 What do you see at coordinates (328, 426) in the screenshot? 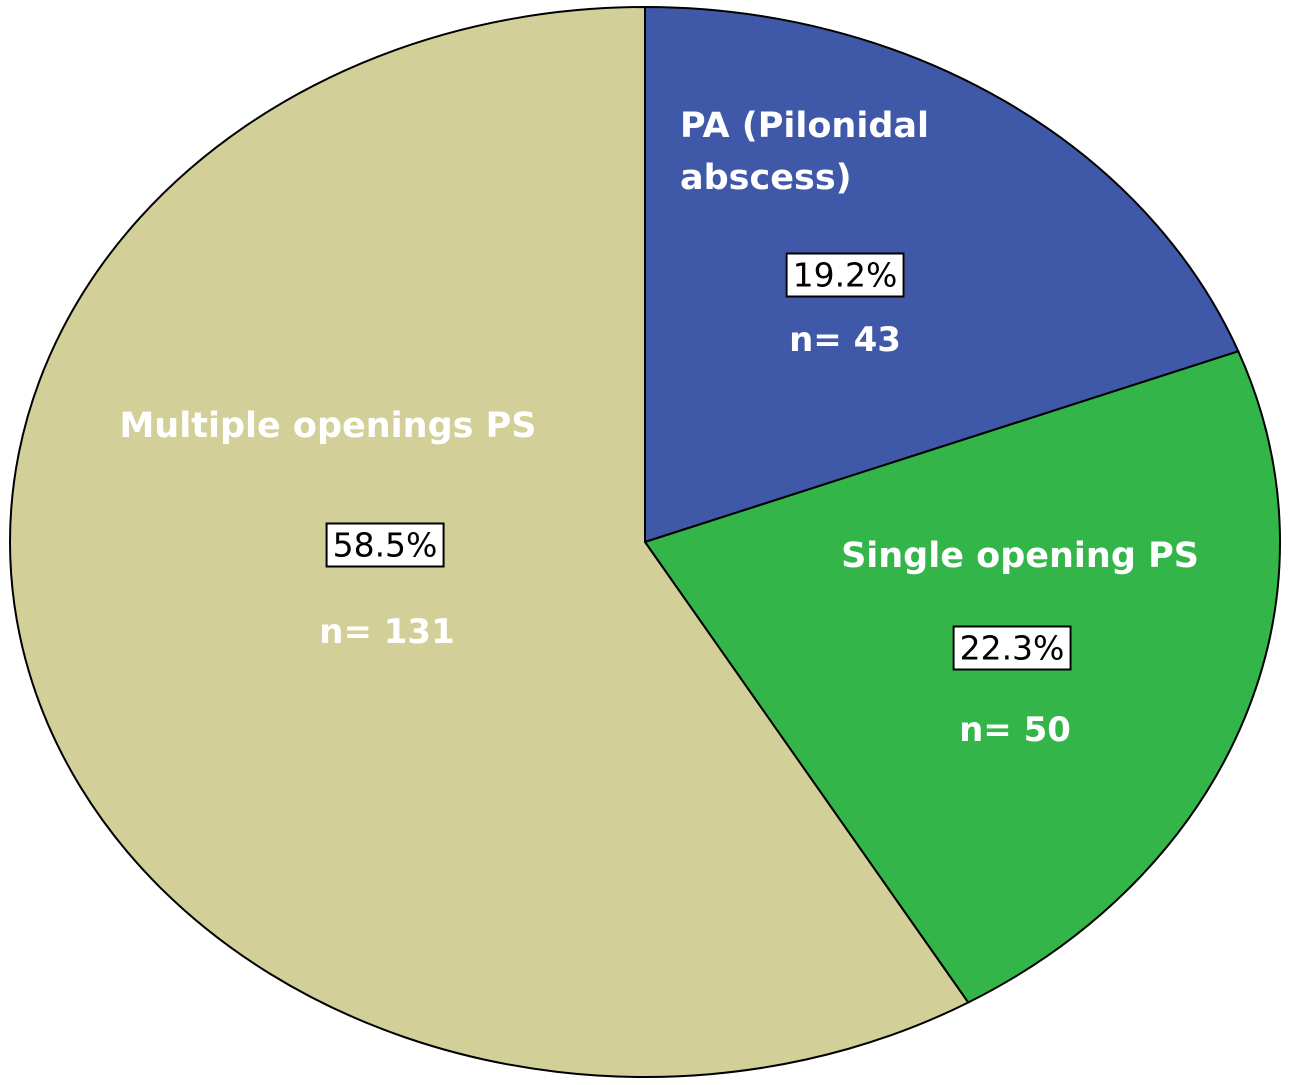
I see `slice-label: Multiple openings PS` at bounding box center [328, 426].